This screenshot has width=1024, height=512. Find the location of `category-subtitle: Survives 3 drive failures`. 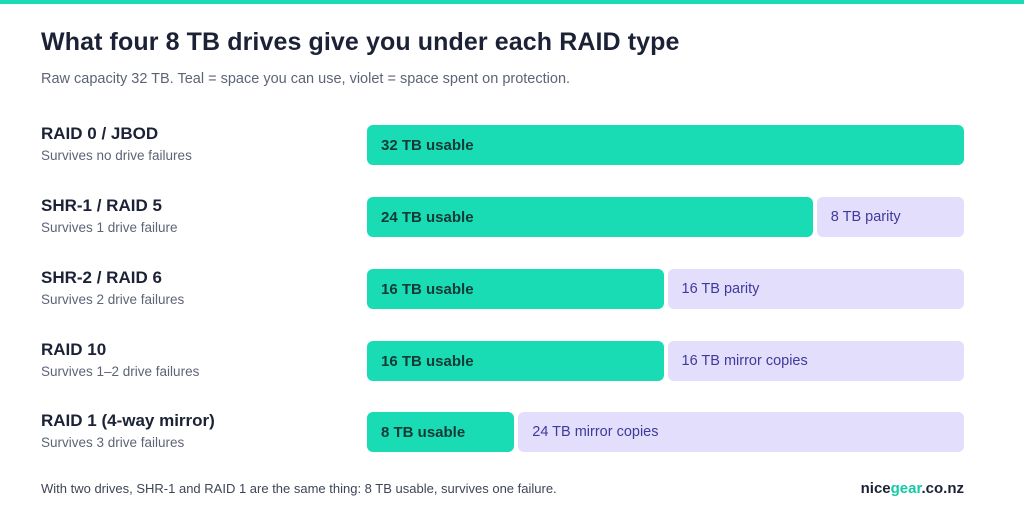

category-subtitle: Survives 3 drive failures is located at coordinates (113, 442).